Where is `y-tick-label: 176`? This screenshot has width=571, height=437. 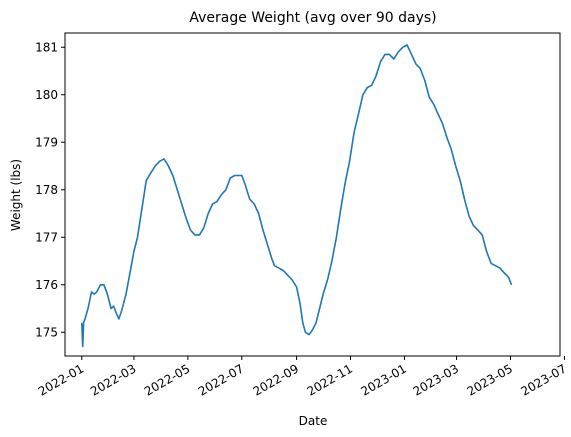
y-tick-label: 176 is located at coordinates (46, 285).